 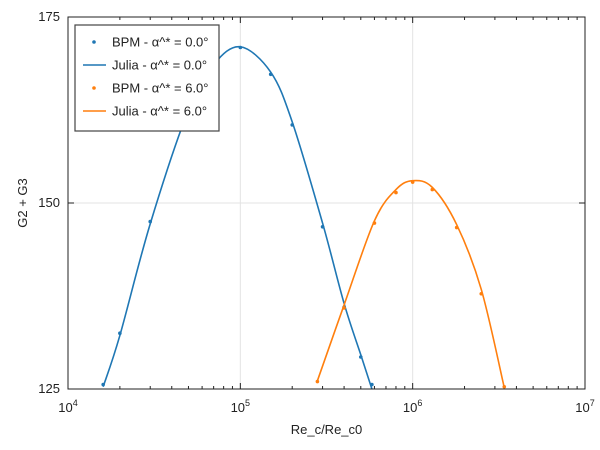 I want to click on x-tick-label: 10⁴, so click(x=67, y=406).